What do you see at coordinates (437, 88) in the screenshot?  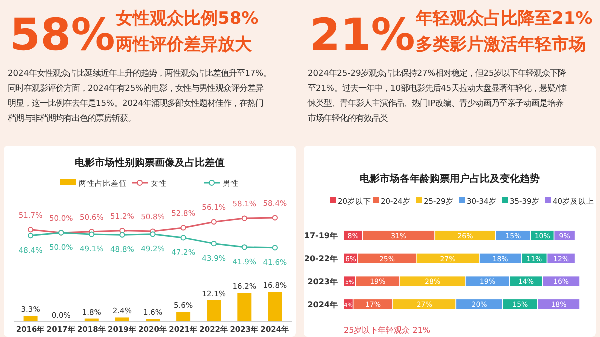 I see `text: 至21%。过去一年中，10部电影先后45天拉动大盘显著年轻化，悬疑/惊` at bounding box center [437, 88].